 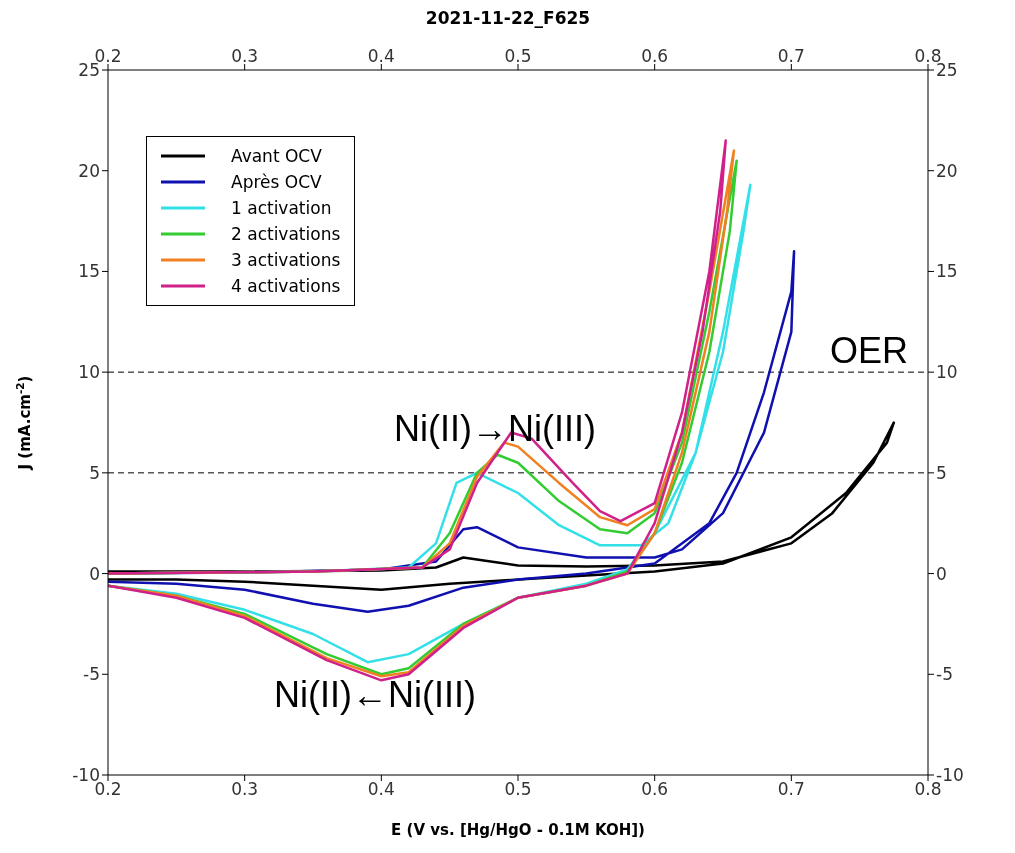 What do you see at coordinates (944, 674) in the screenshot?
I see `y2-tick-label: -5` at bounding box center [944, 674].